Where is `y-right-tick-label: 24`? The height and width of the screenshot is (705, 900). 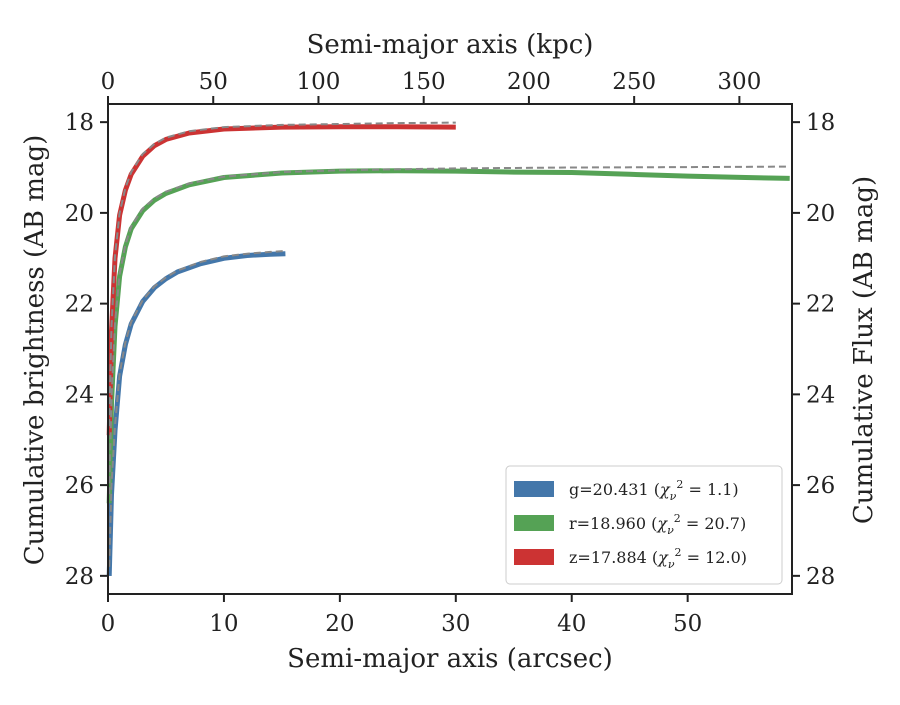 y-right-tick-label: 24 is located at coordinates (820, 395).